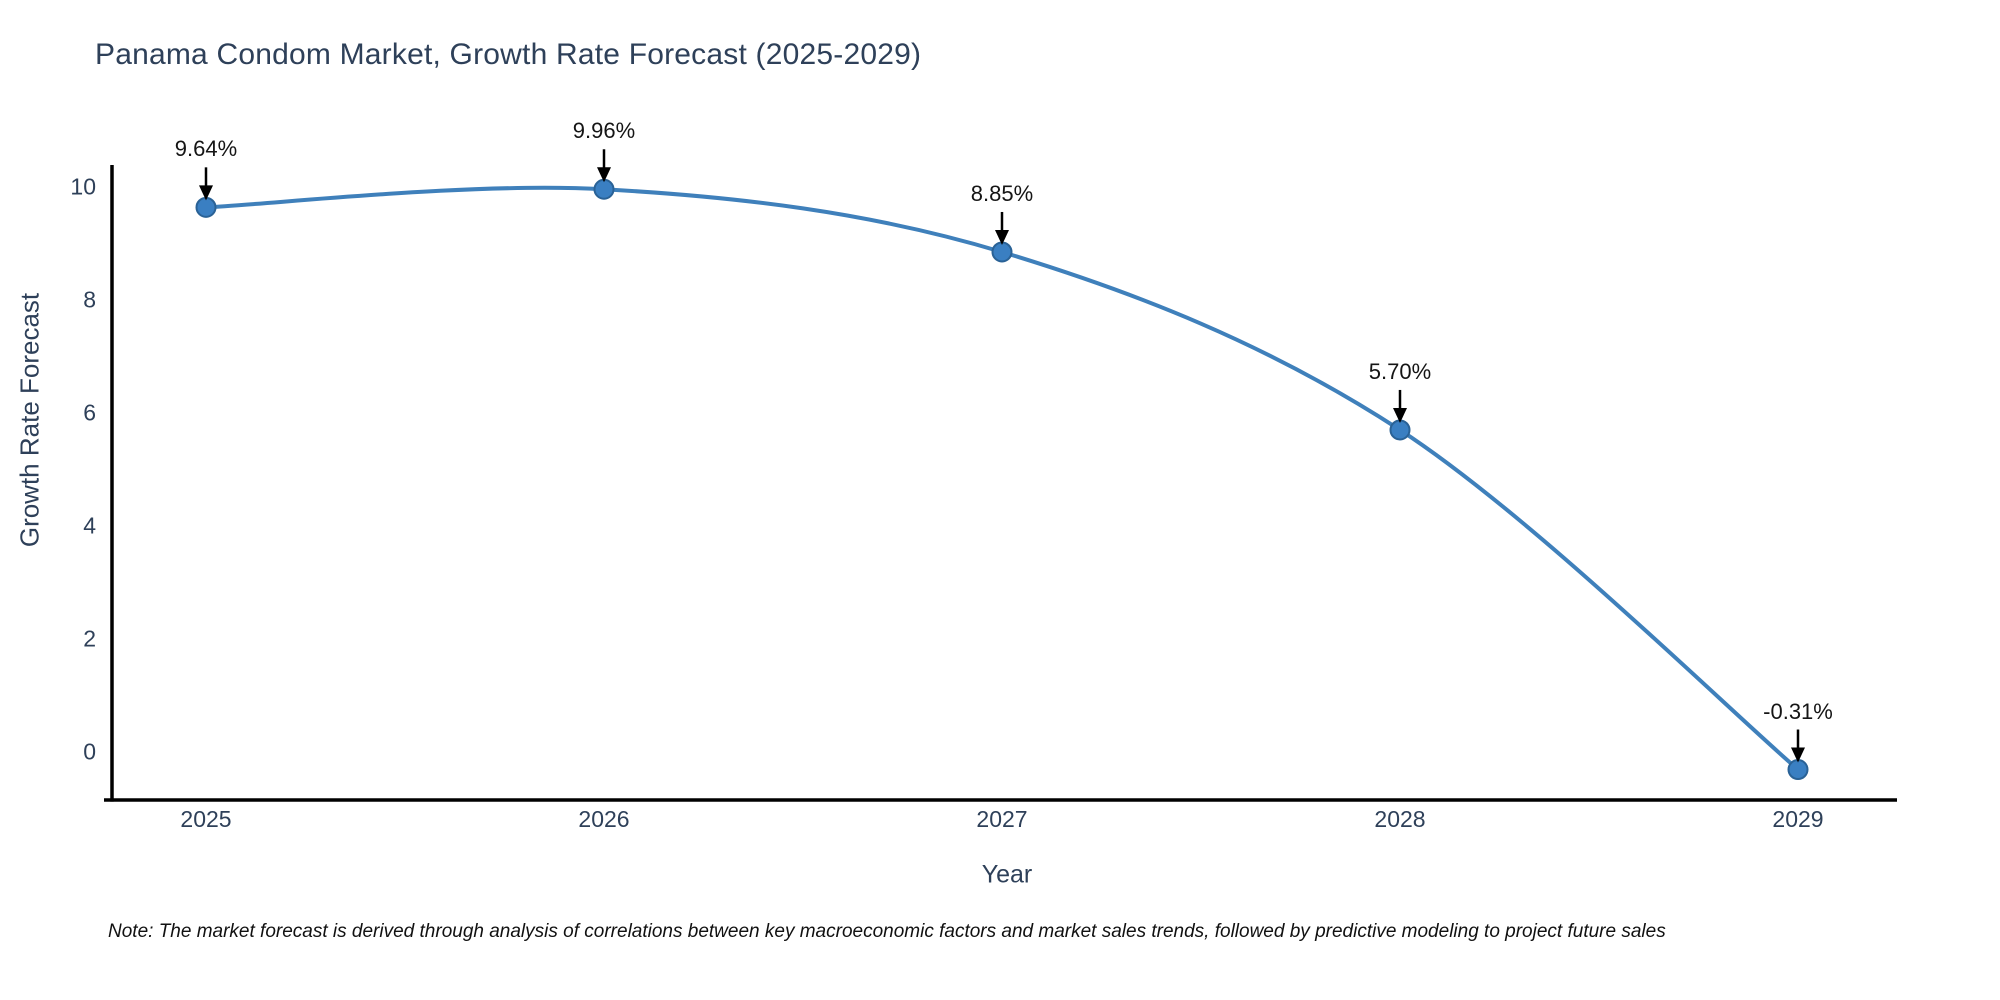 The width and height of the screenshot is (2000, 1000). What do you see at coordinates (604, 131) in the screenshot?
I see `point-annotation: 9.96%` at bounding box center [604, 131].